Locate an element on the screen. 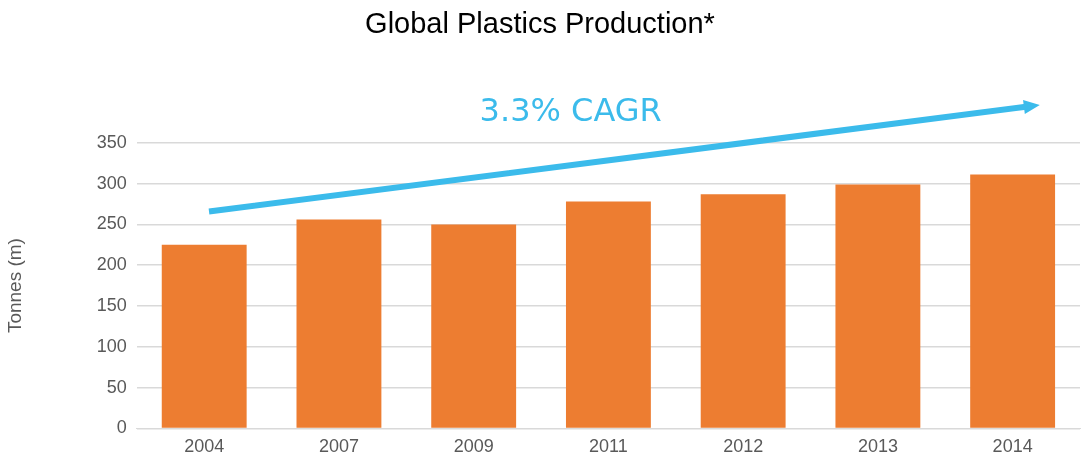 This screenshot has height=466, width=1084. text: 3.3% CAGR is located at coordinates (570, 110).